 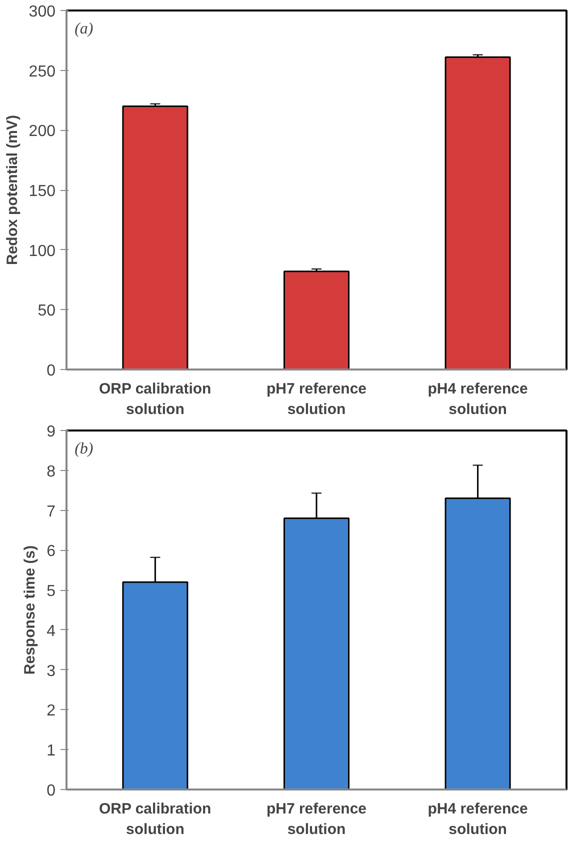 What do you see at coordinates (51, 711) in the screenshot?
I see `y-tick-label: 2` at bounding box center [51, 711].